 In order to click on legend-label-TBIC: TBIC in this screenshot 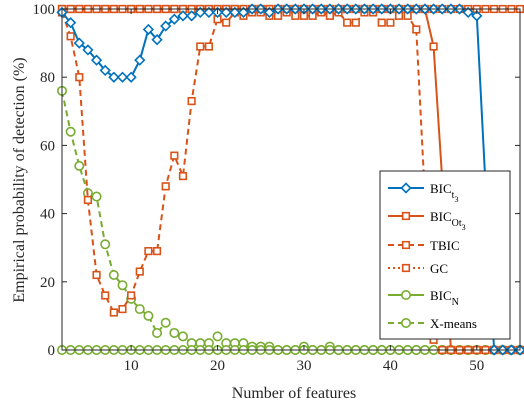, I will do `click(445, 245)`.